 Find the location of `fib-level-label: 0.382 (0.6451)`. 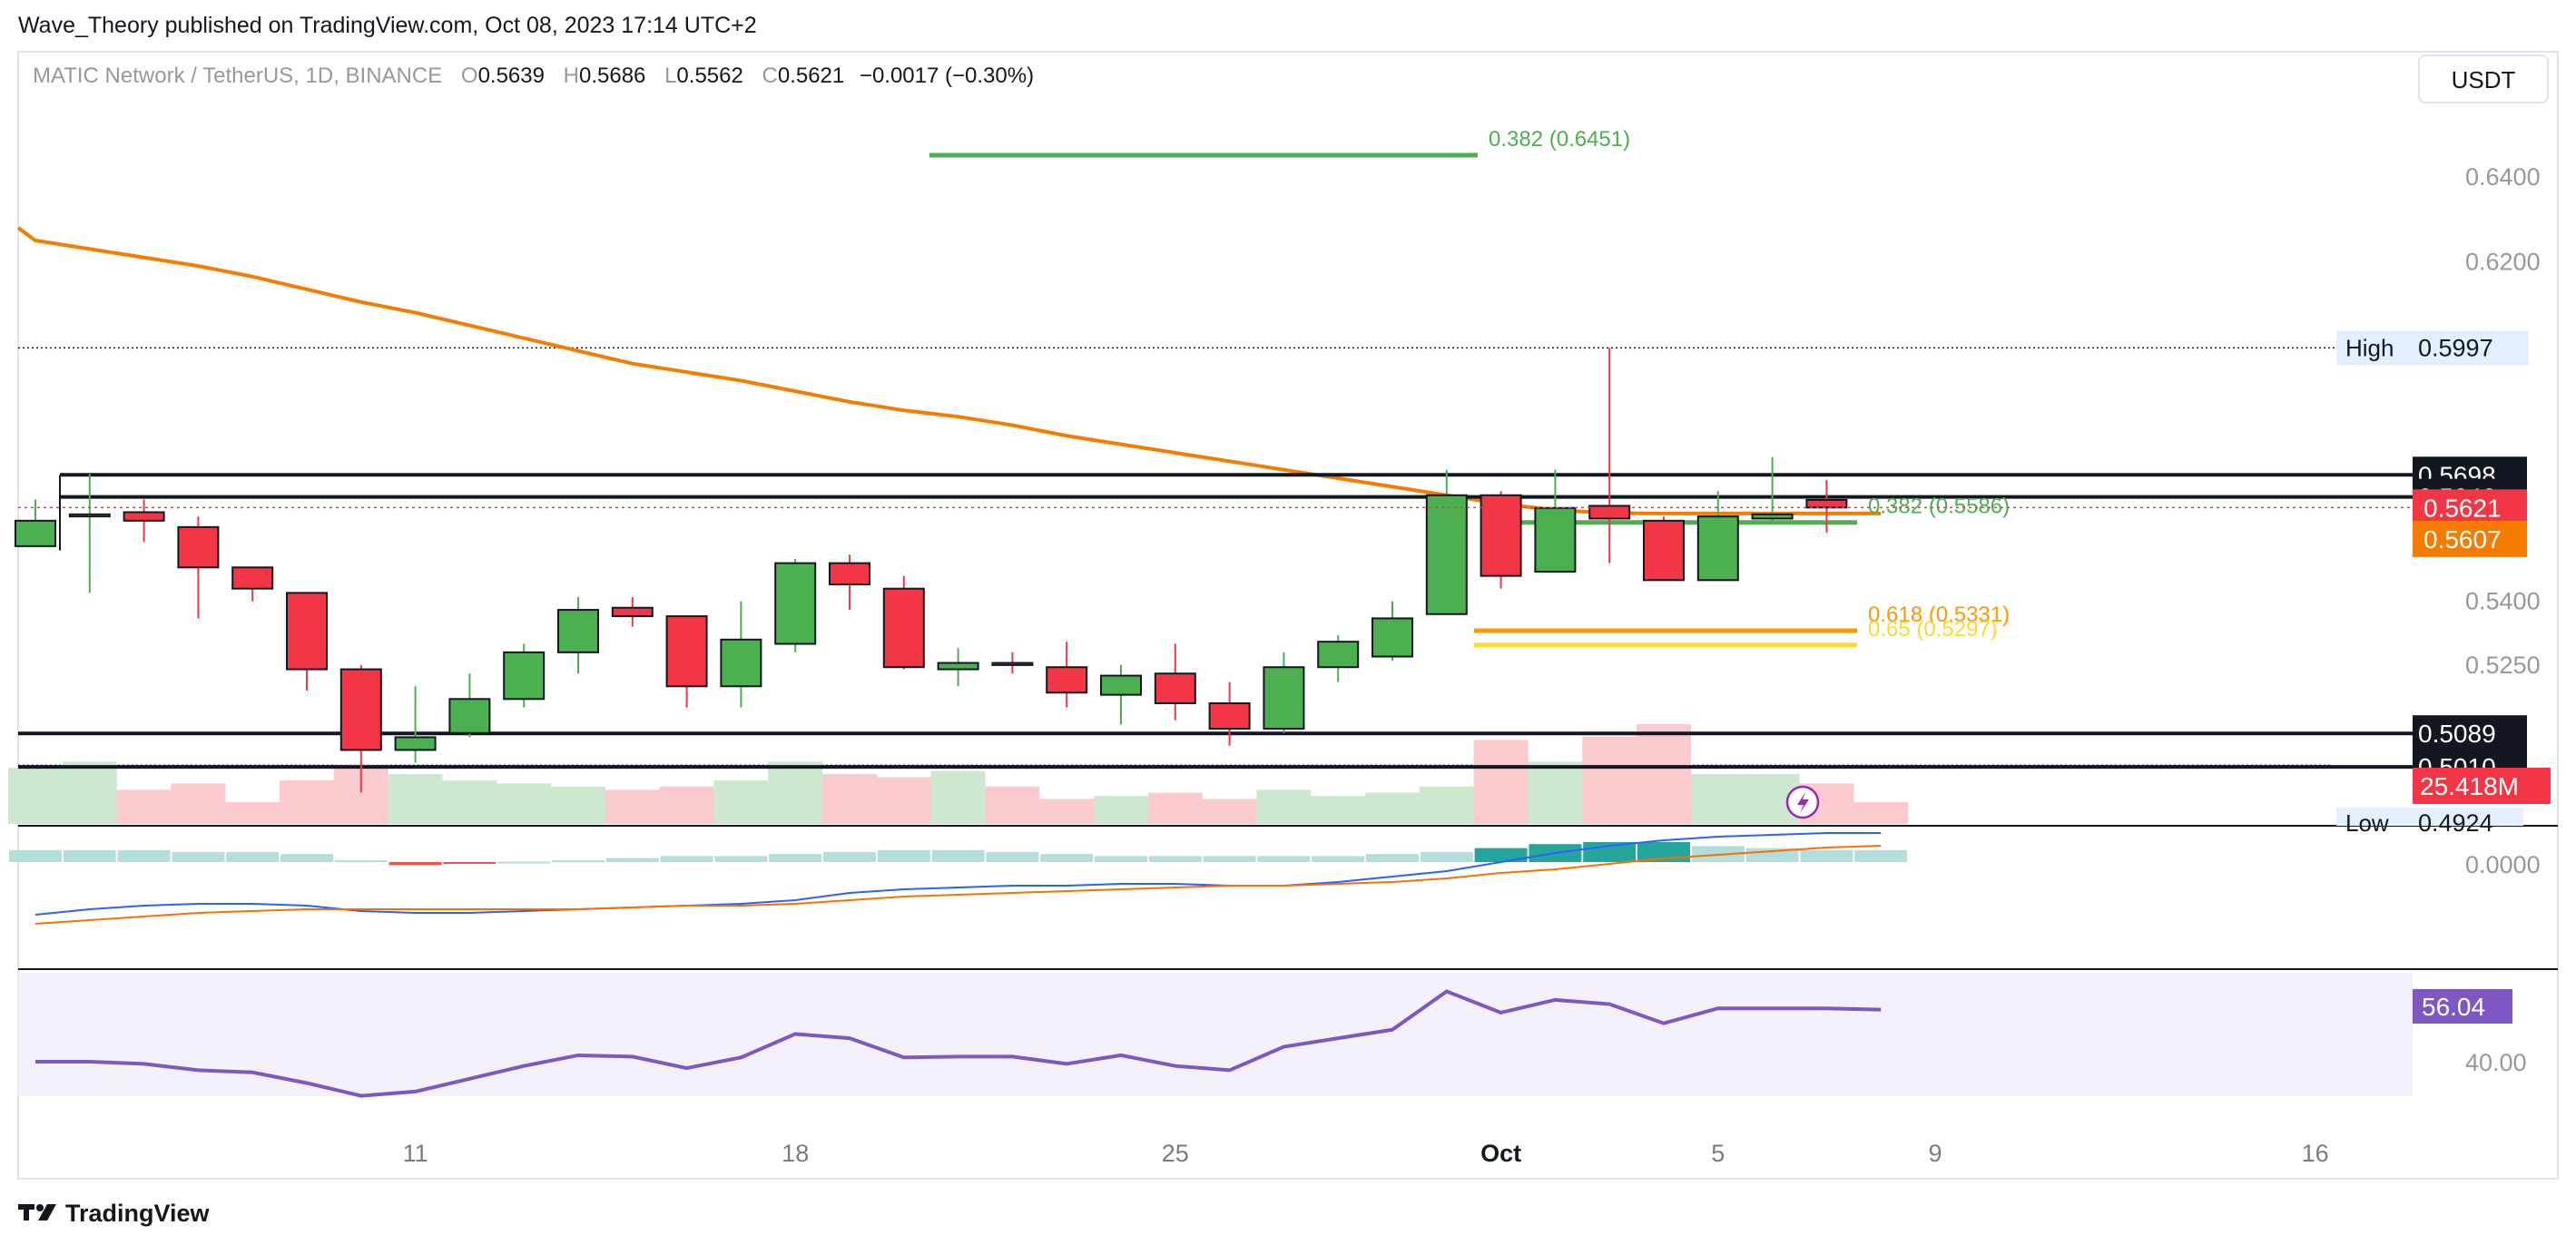

fib-level-label: 0.382 (0.6451) is located at coordinates (1559, 139).